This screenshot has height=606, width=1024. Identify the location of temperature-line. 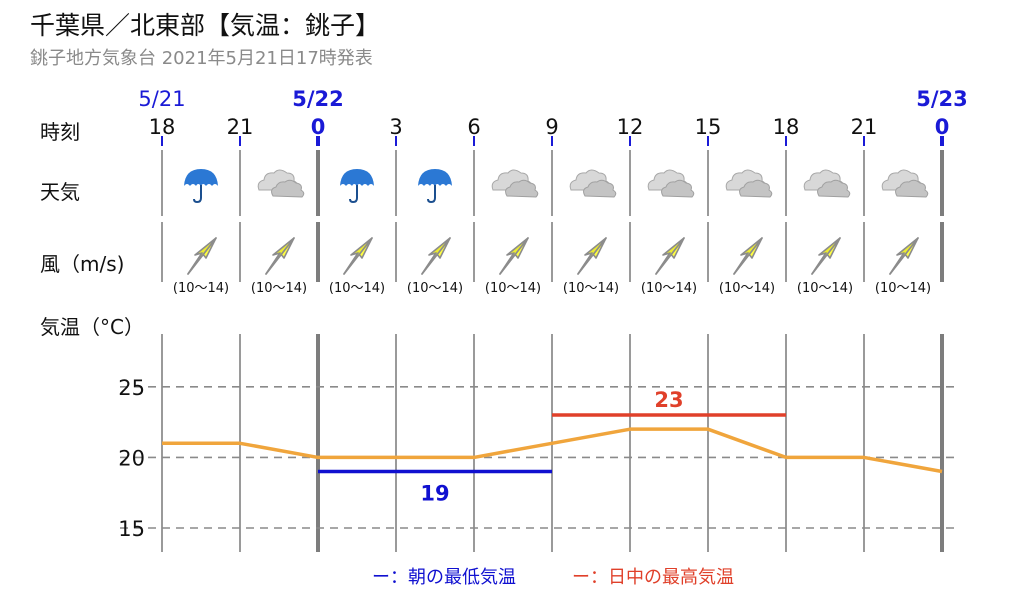
(552, 450).